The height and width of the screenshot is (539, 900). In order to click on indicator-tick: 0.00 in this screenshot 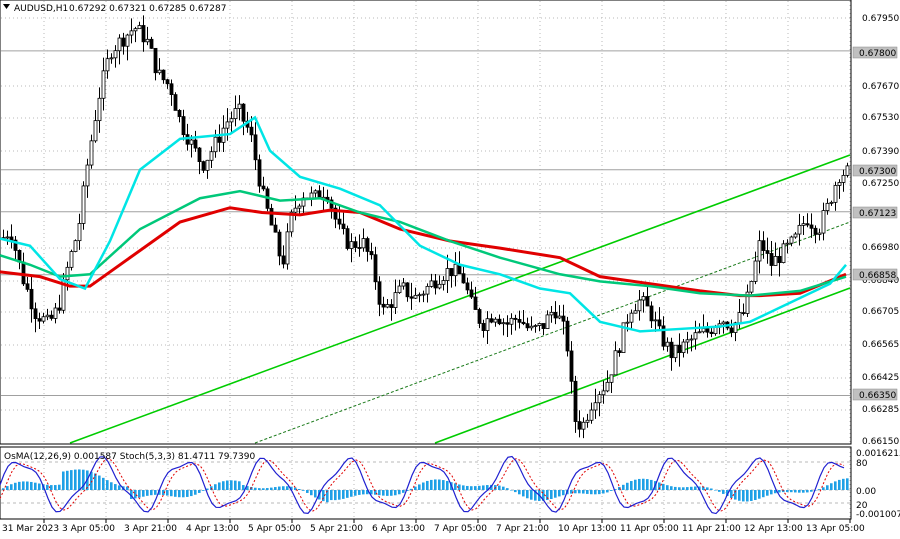, I will do `click(866, 492)`.